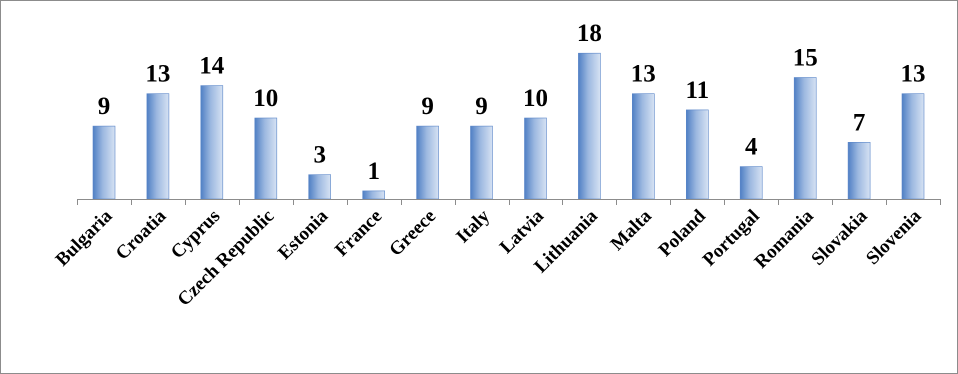 The image size is (958, 374). What do you see at coordinates (535, 158) in the screenshot?
I see `bar-latvia` at bounding box center [535, 158].